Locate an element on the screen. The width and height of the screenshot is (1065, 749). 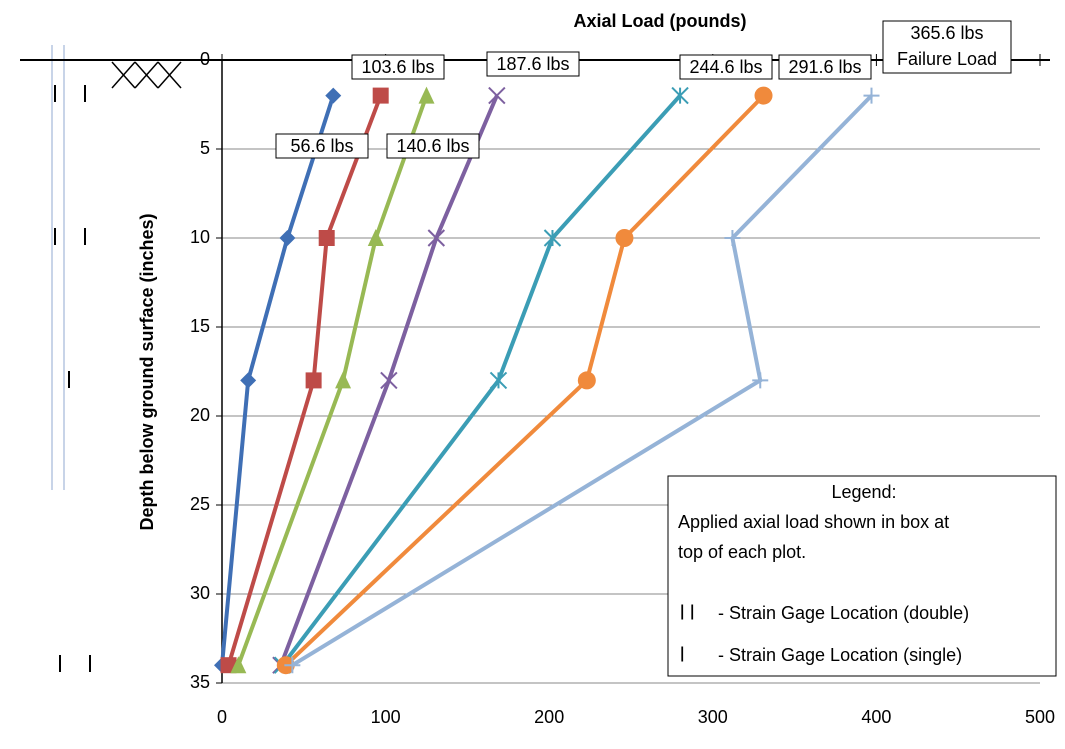
y-tick-label: 10 is located at coordinates (200, 237).